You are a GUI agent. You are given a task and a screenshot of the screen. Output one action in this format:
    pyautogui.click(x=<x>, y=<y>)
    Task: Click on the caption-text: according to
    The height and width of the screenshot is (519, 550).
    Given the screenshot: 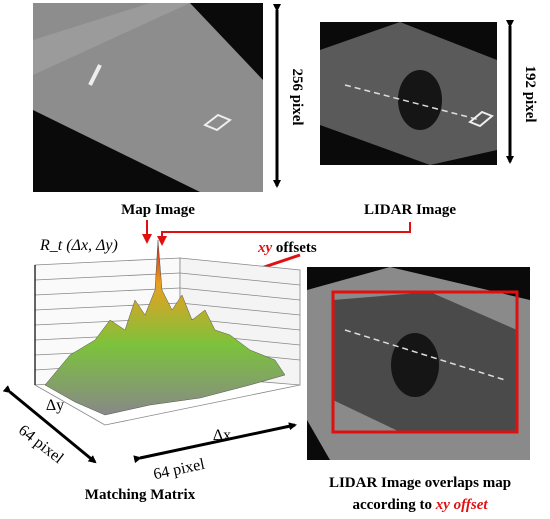 What is the action you would take?
    pyautogui.click(x=393, y=505)
    